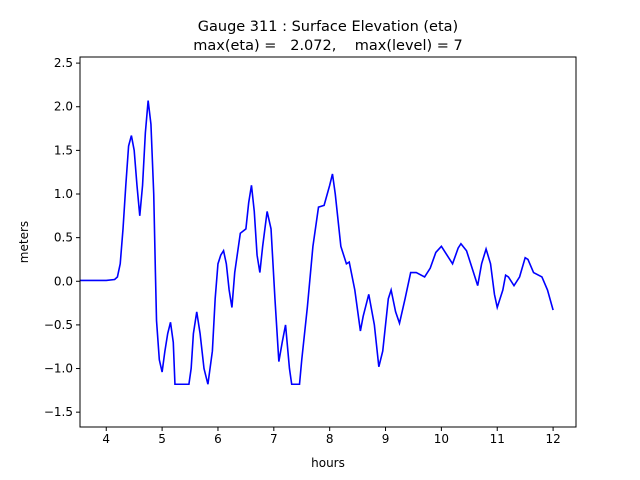  What do you see at coordinates (63, 238) in the screenshot?
I see `y-tick-label: 0.5` at bounding box center [63, 238].